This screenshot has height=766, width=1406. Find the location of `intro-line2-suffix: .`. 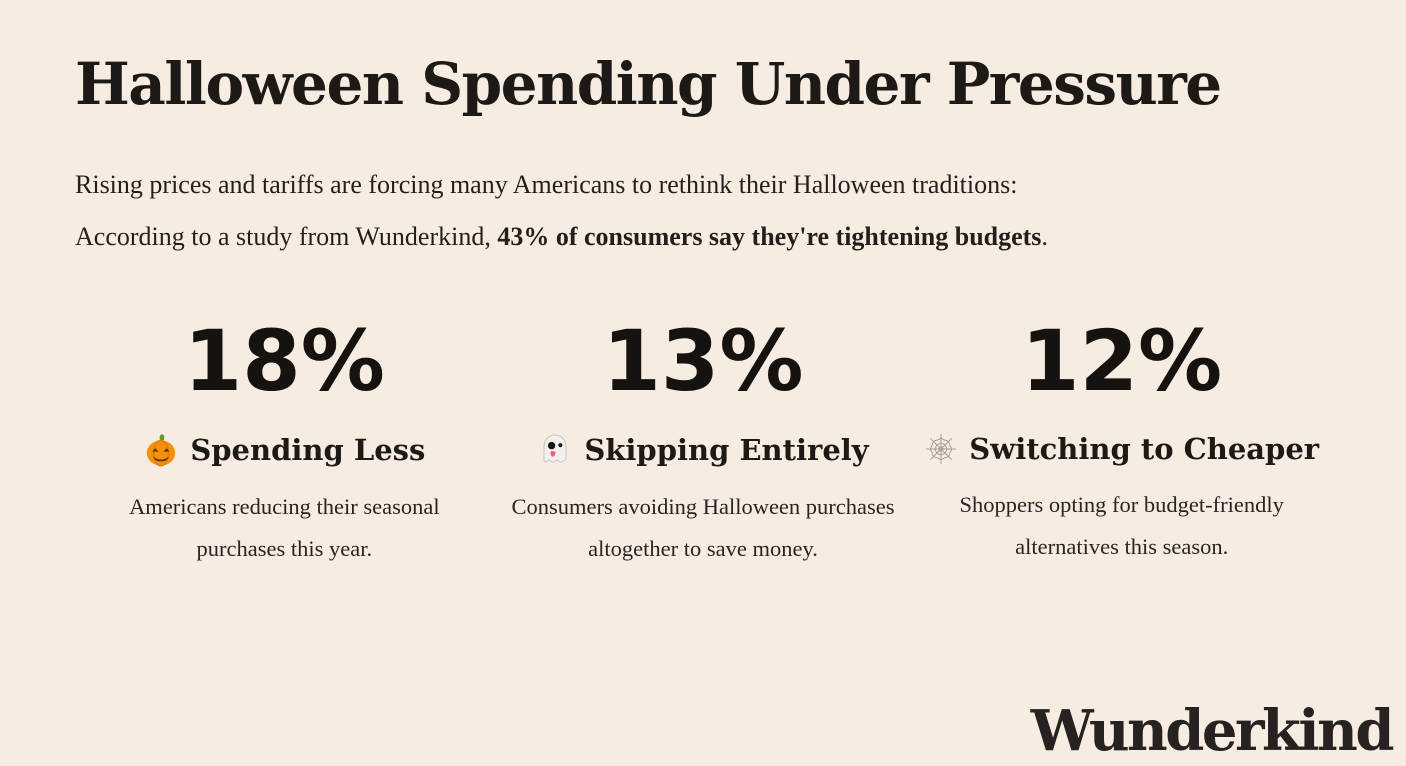

intro-line2-suffix: . is located at coordinates (1044, 236).